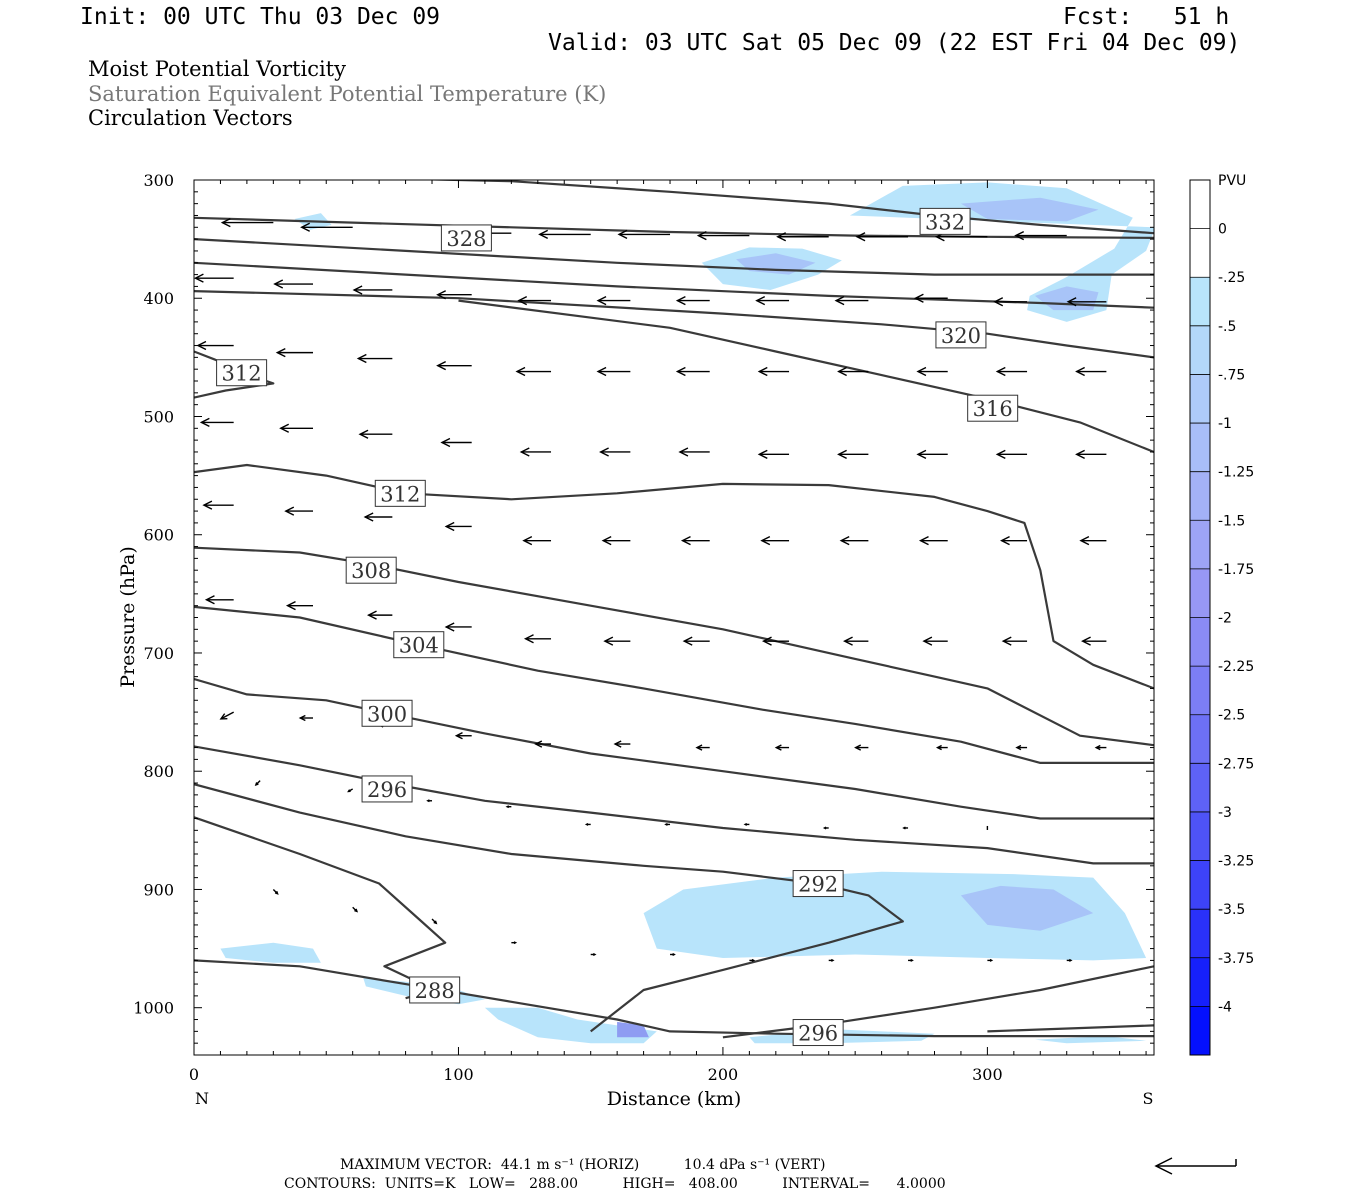  Describe the element at coordinates (158, 771) in the screenshot. I see `y-tick-label-5: 800` at that location.